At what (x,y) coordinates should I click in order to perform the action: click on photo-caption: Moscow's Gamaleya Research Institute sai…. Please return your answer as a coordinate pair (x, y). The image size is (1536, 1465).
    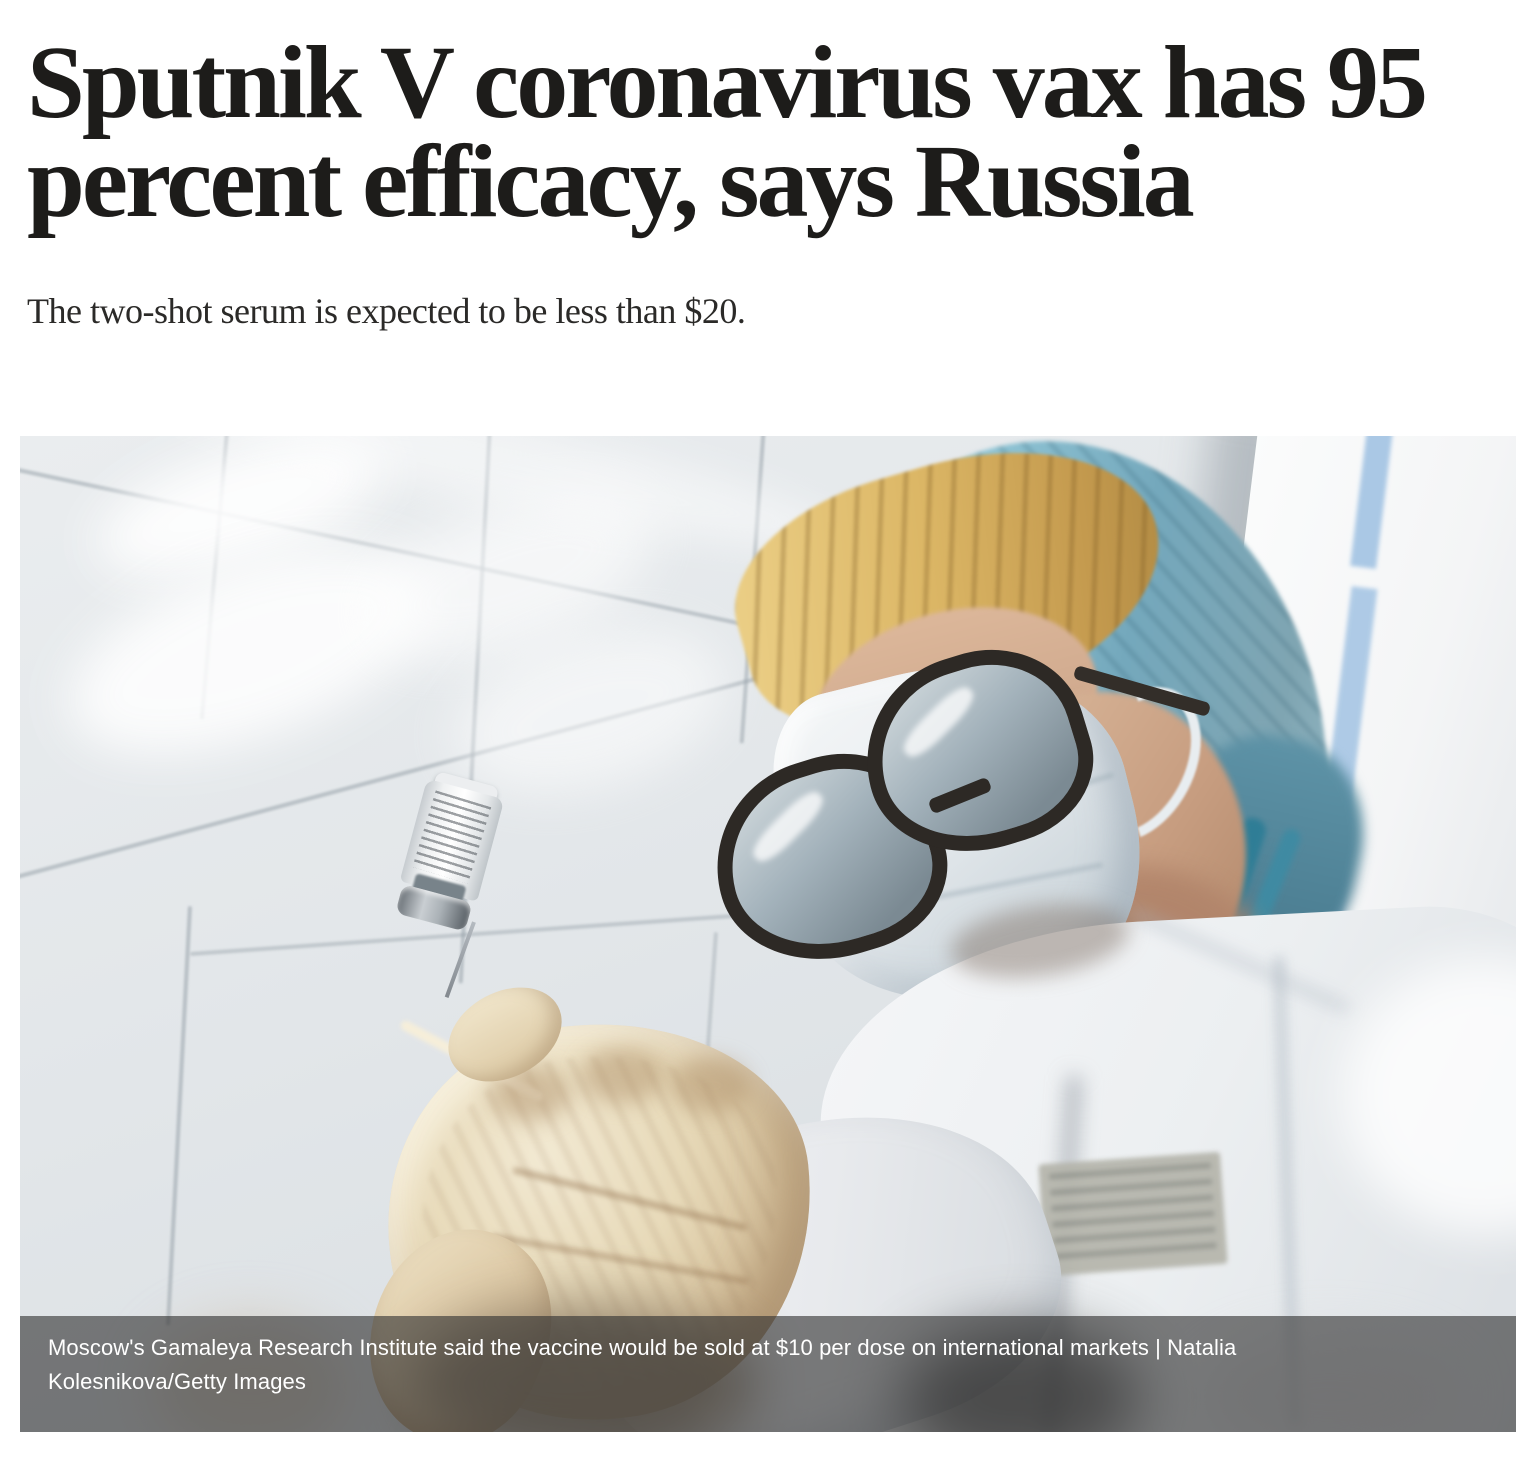
    Looking at the image, I should click on (768, 1373).